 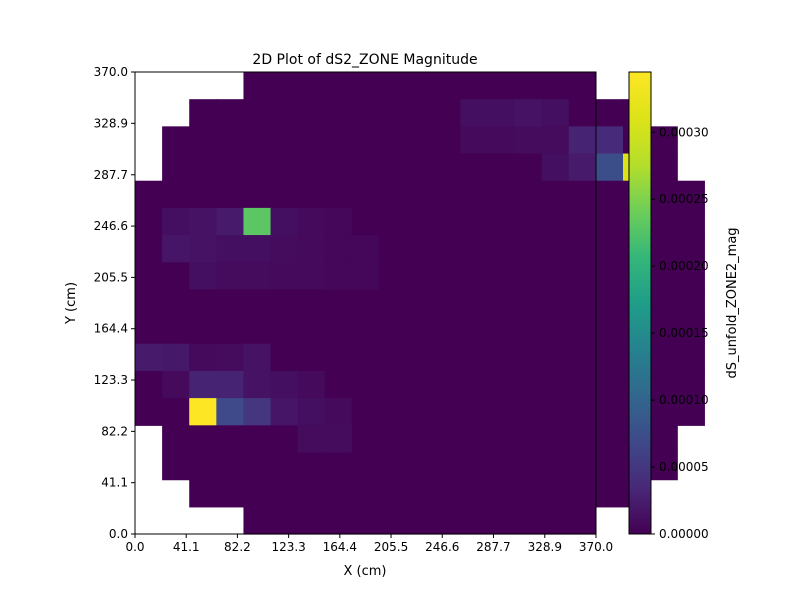 I want to click on colorbar-tick-label: 0.00025, so click(x=684, y=199).